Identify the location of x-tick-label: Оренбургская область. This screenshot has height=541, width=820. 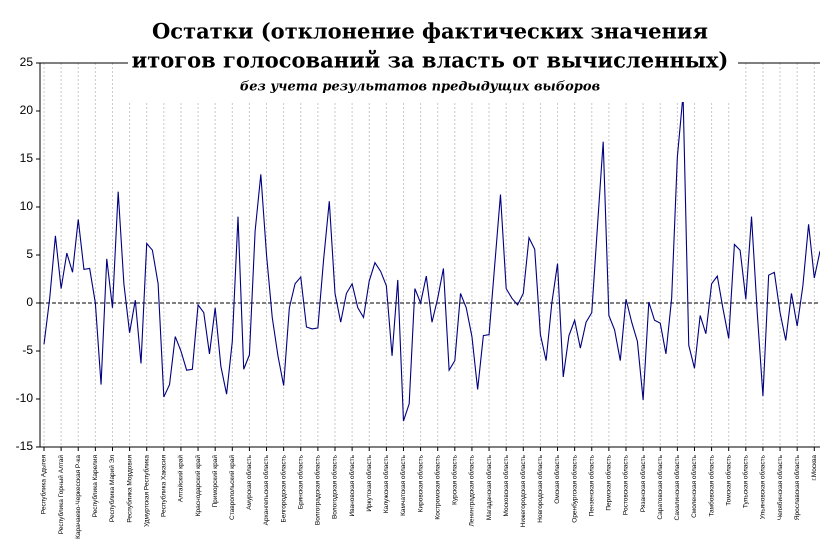
(574, 488).